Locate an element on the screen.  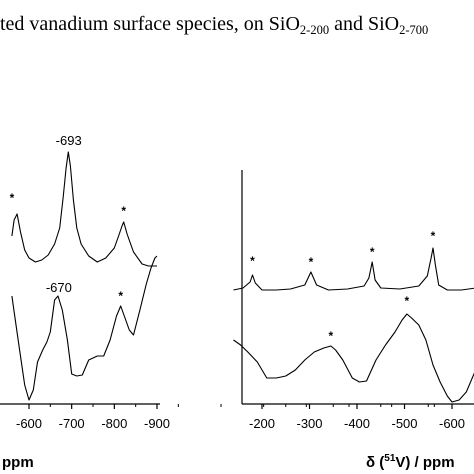
left-peak-label: -693 is located at coordinates (69, 140).